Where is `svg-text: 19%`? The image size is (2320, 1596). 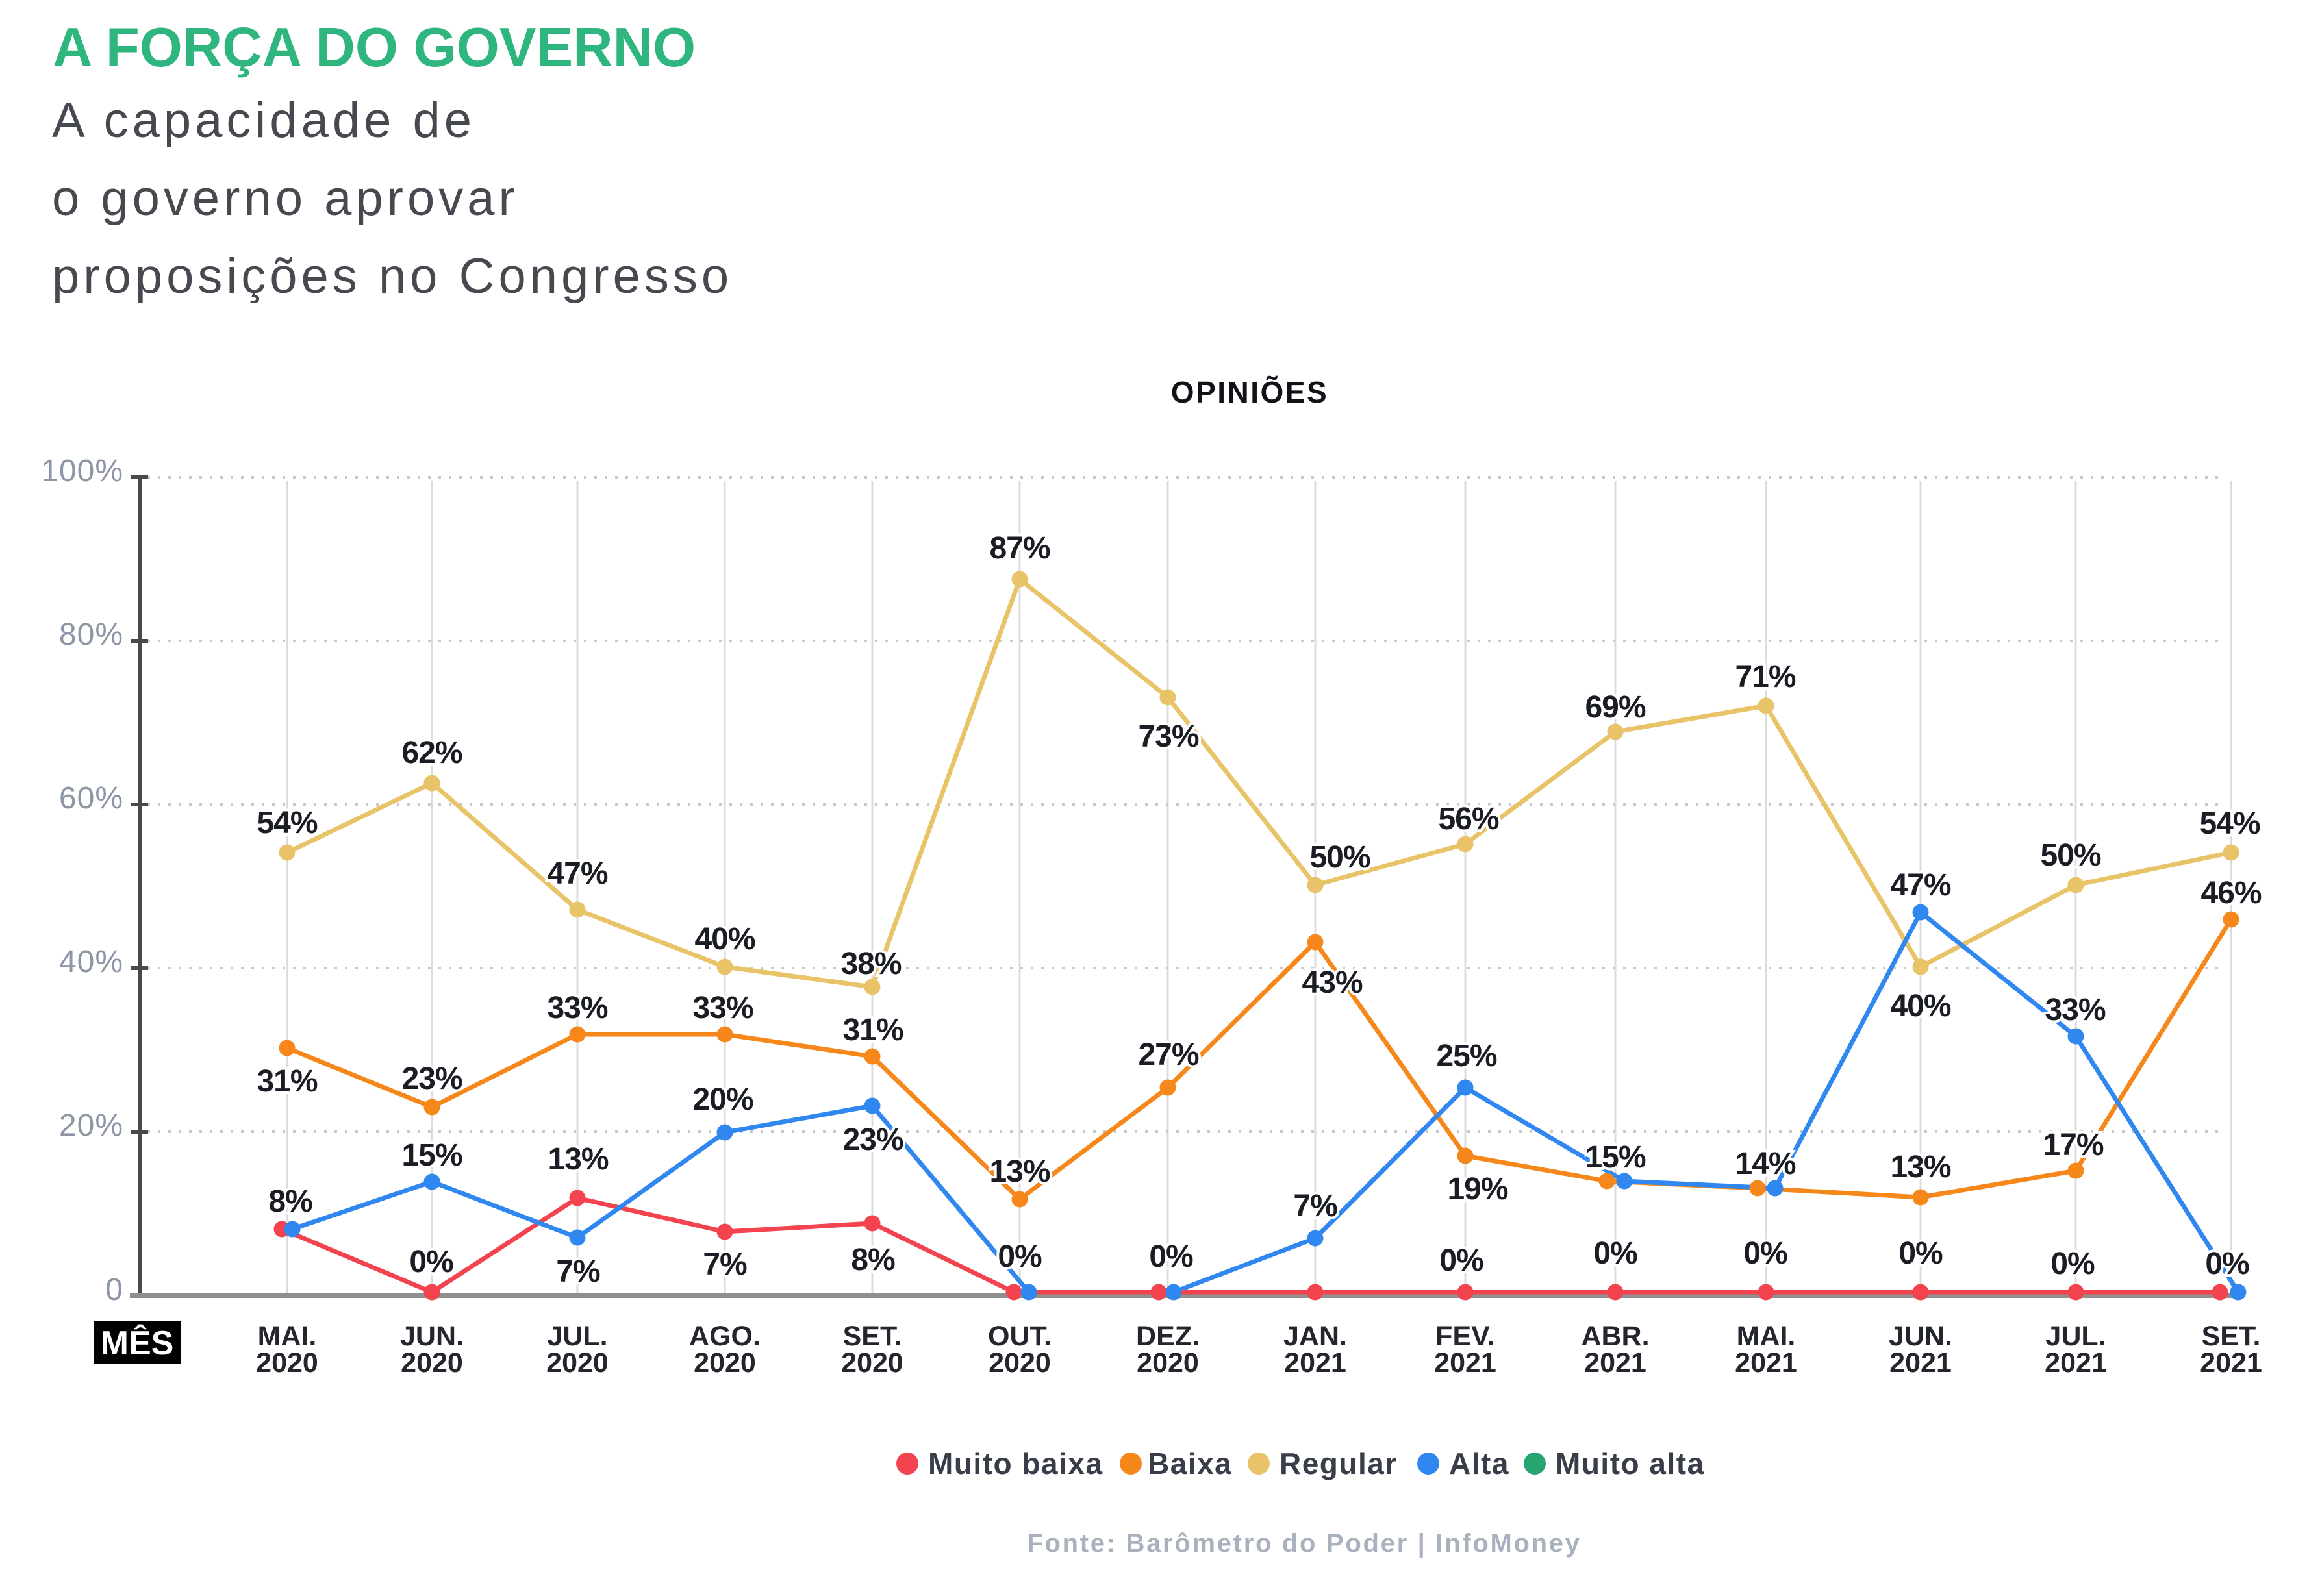
svg-text: 19% is located at coordinates (1477, 1189).